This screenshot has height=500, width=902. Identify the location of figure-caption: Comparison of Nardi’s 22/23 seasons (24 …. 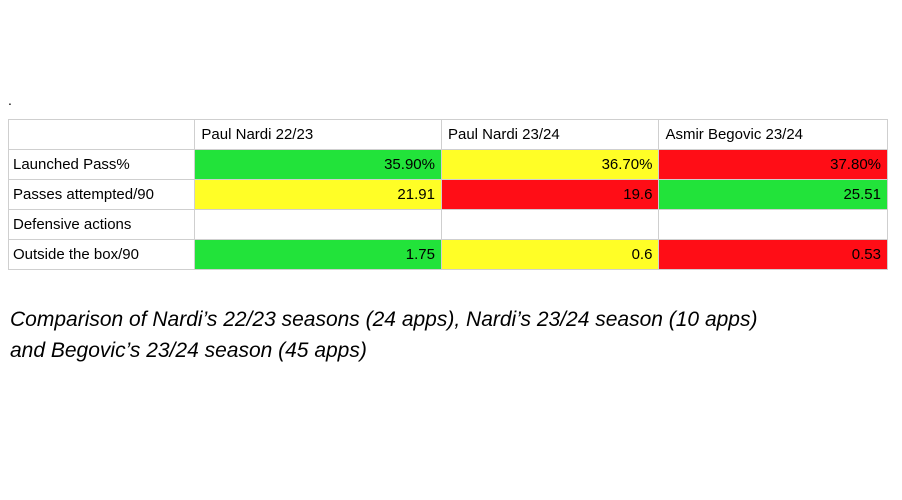
(450, 335).